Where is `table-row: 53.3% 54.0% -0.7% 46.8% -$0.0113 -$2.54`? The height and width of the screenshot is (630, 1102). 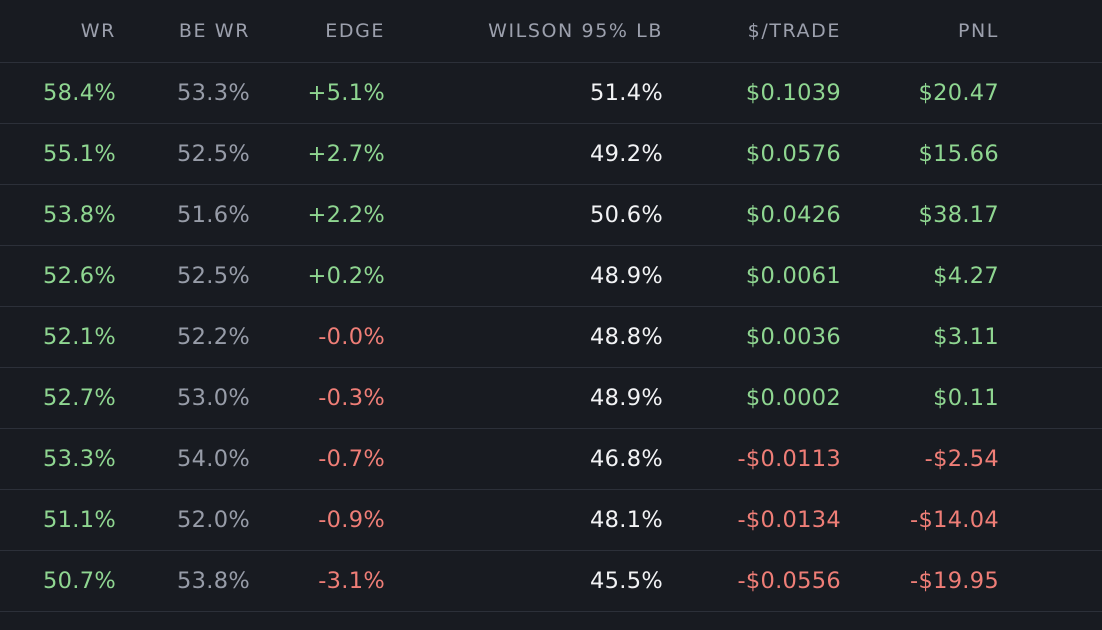 table-row: 53.3% 54.0% -0.7% 46.8% -$0.0113 -$2.54 is located at coordinates (551, 459).